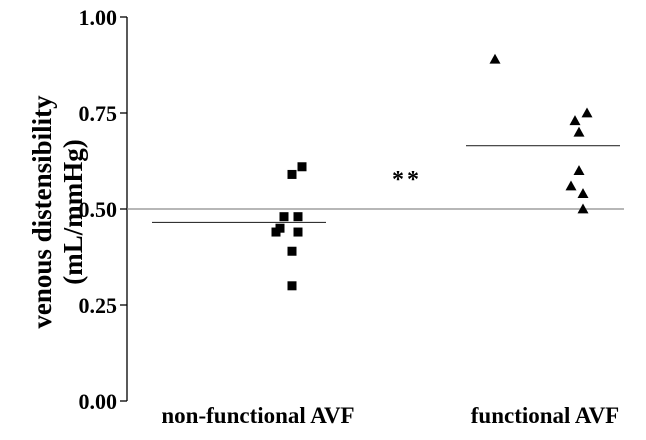 This screenshot has width=646, height=440. I want to click on category-labels: non-functional AVF functional AVF, so click(390, 415).